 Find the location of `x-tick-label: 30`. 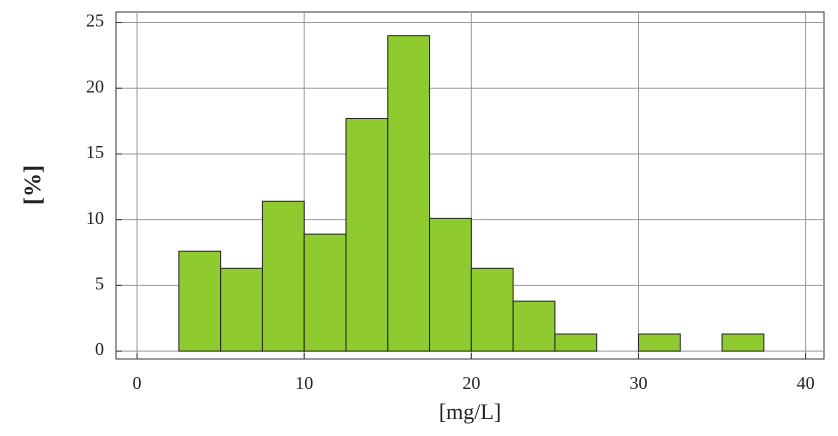

x-tick-label: 30 is located at coordinates (638, 383).